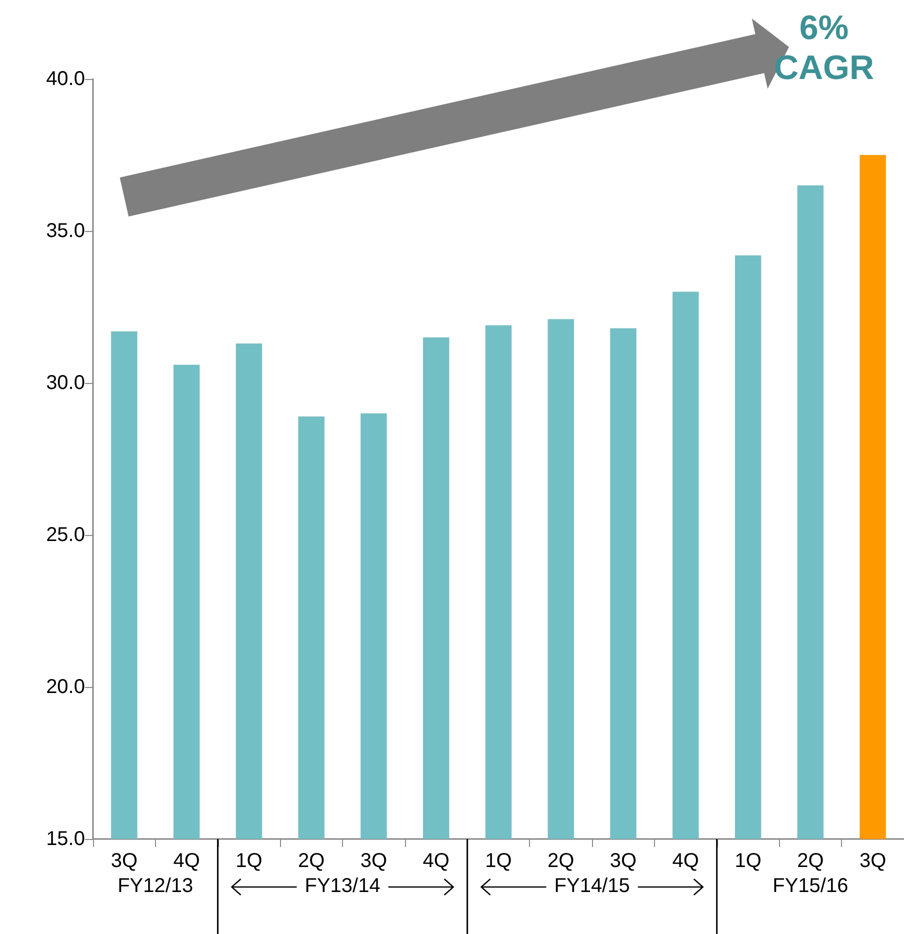 The width and height of the screenshot is (904, 934). Describe the element at coordinates (65, 231) in the screenshot. I see `y-tick-label: 35.0` at that location.